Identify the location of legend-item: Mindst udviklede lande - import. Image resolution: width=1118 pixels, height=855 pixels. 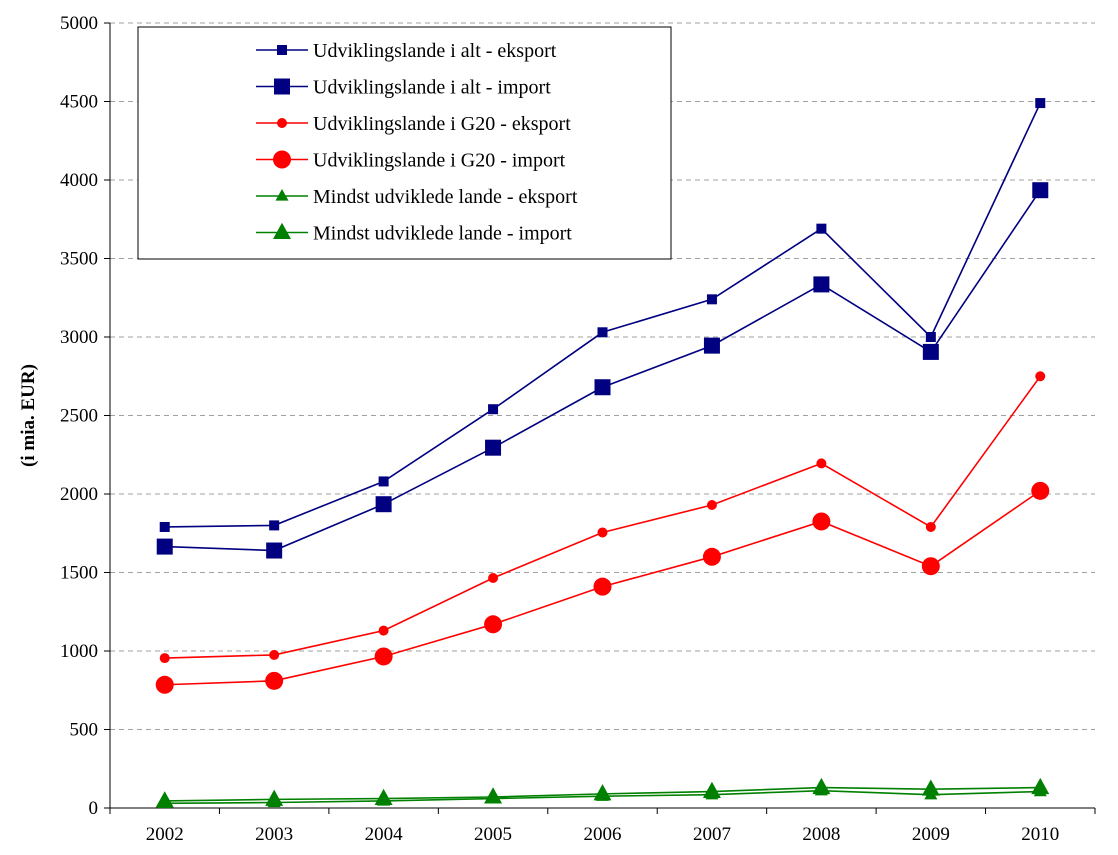
(414, 234).